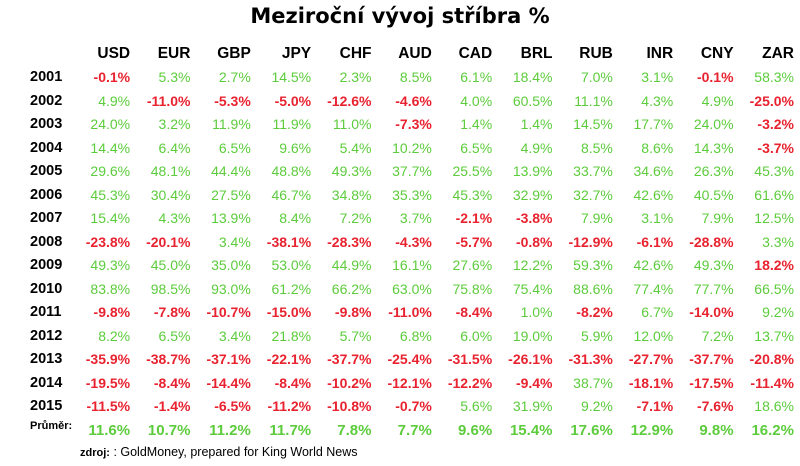  I want to click on value-cell-usd: -35.9%, so click(108, 359).